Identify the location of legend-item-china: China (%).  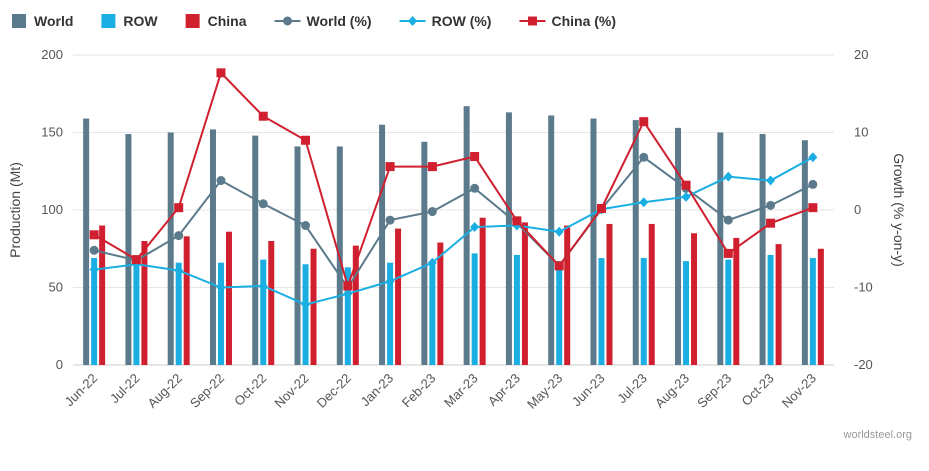
(567, 21).